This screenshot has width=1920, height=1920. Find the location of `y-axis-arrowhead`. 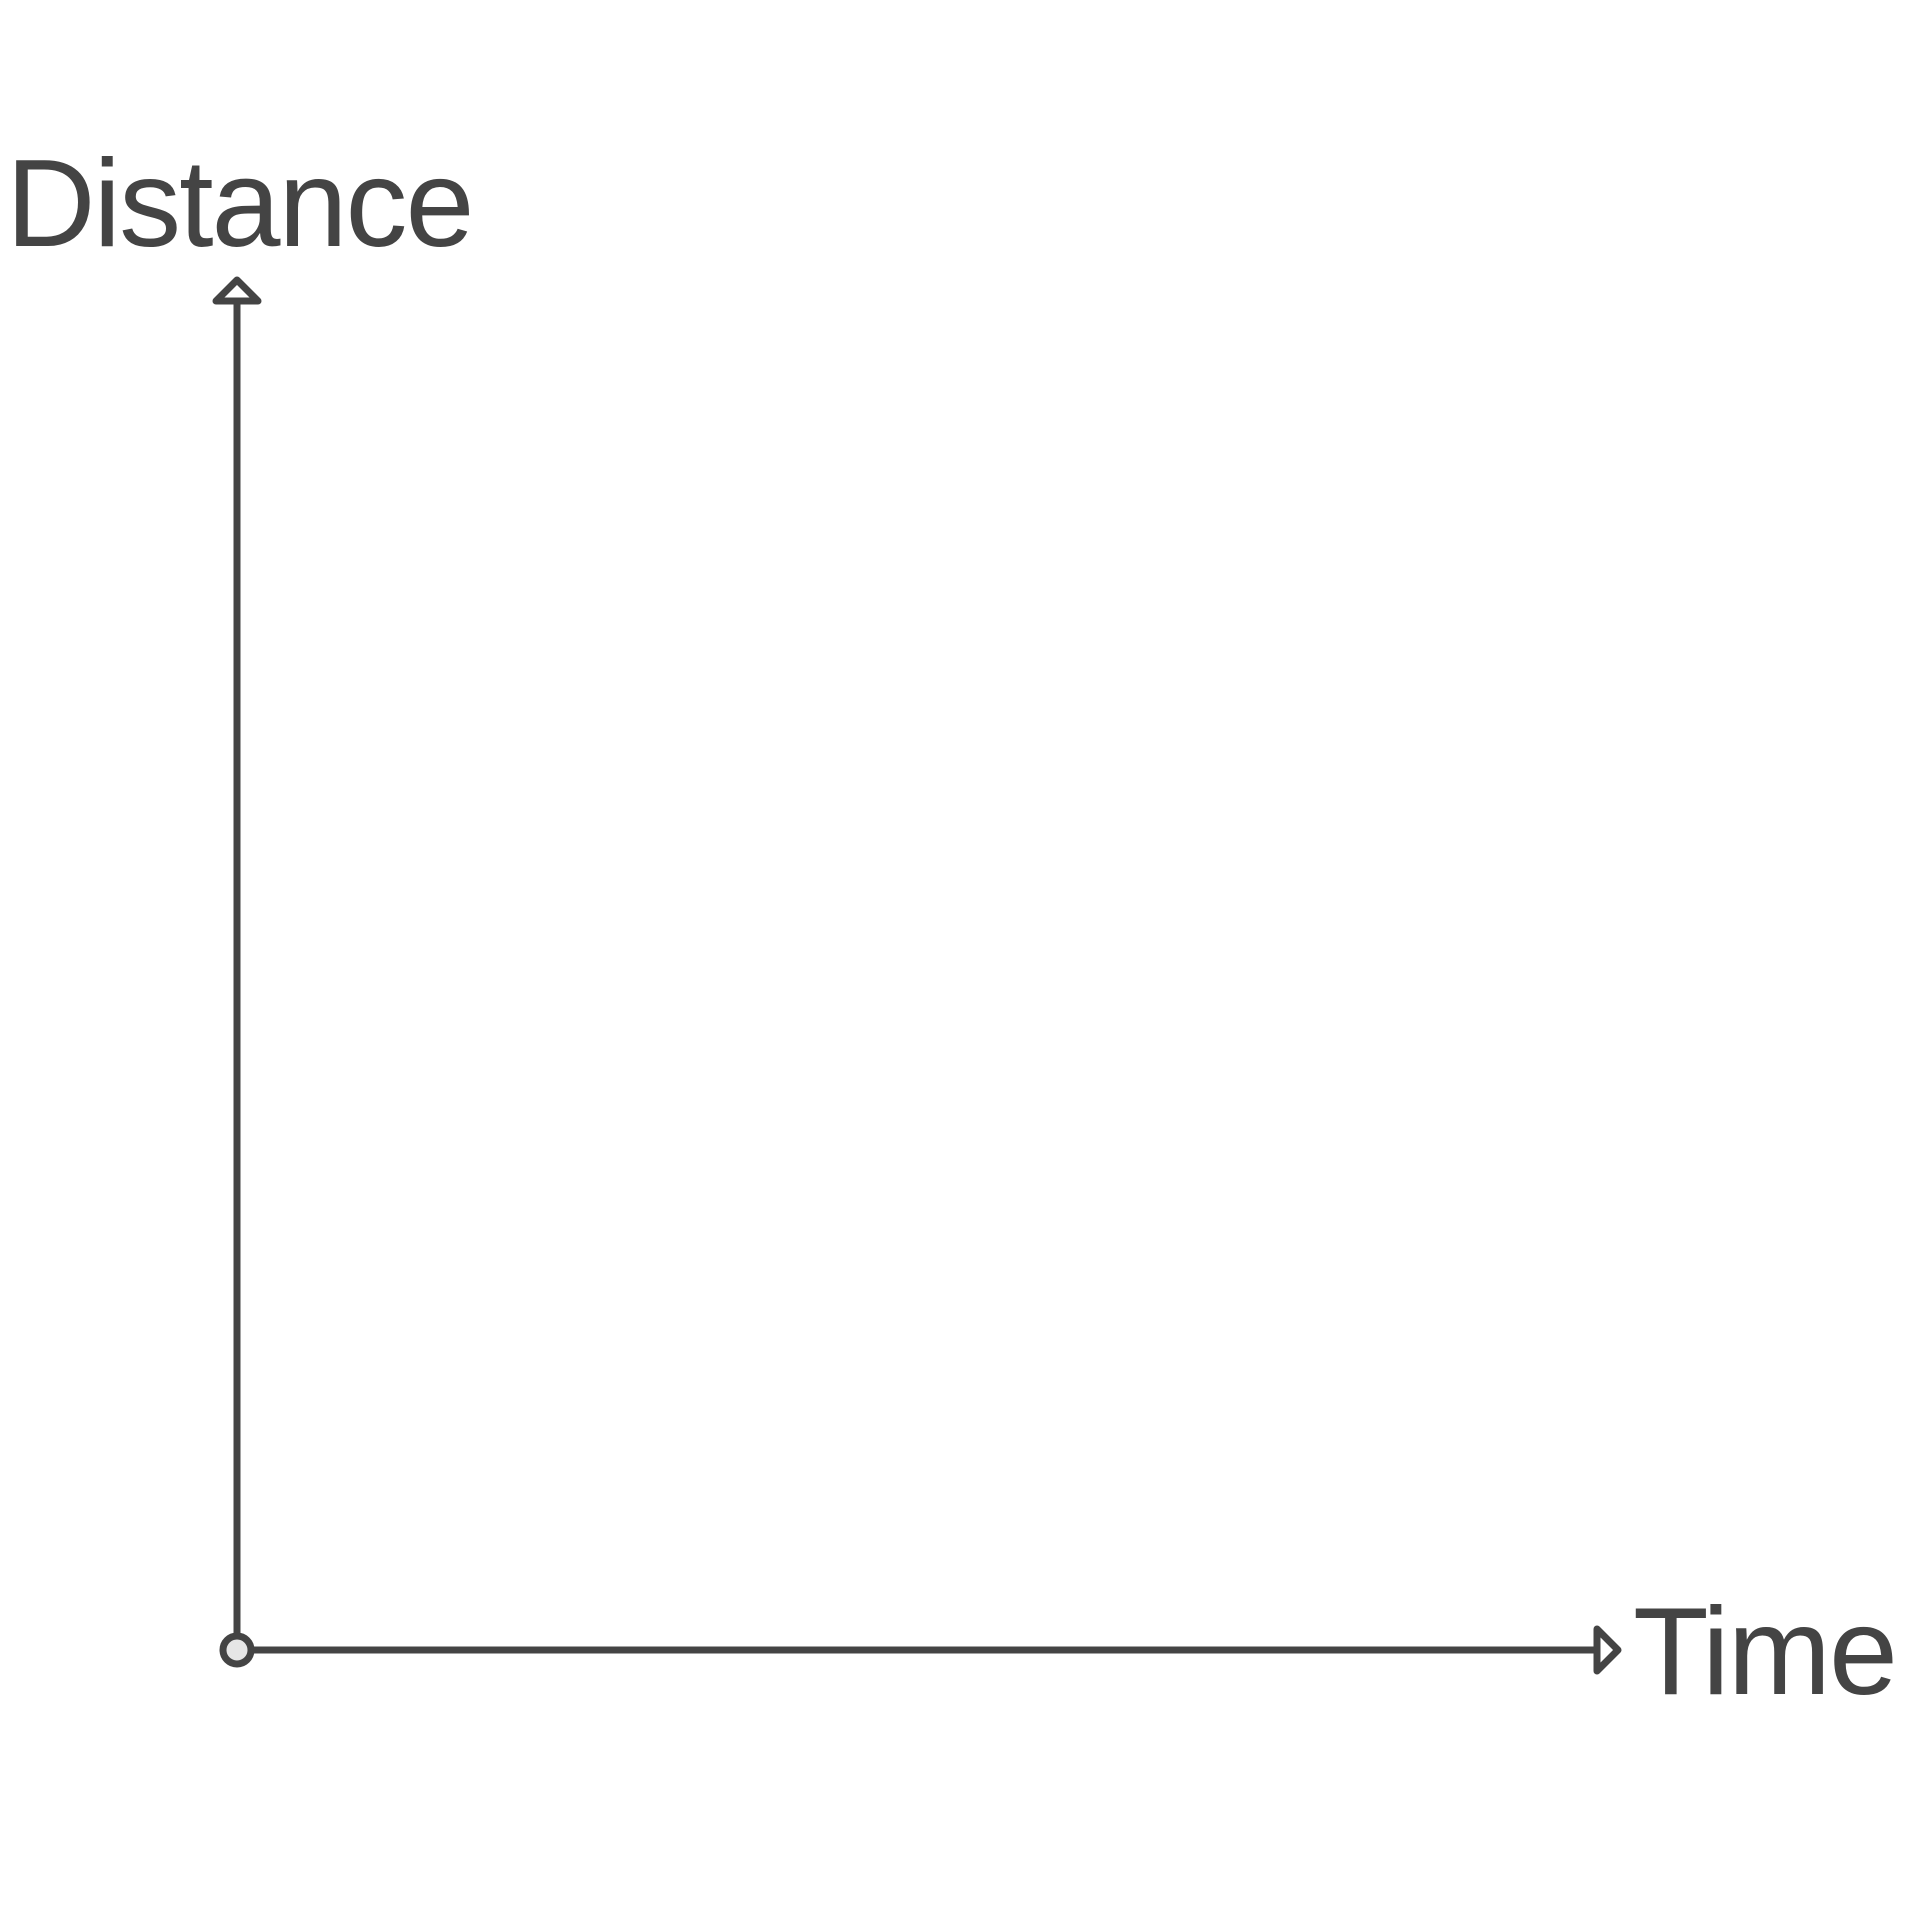

y-axis-arrowhead is located at coordinates (237, 290).